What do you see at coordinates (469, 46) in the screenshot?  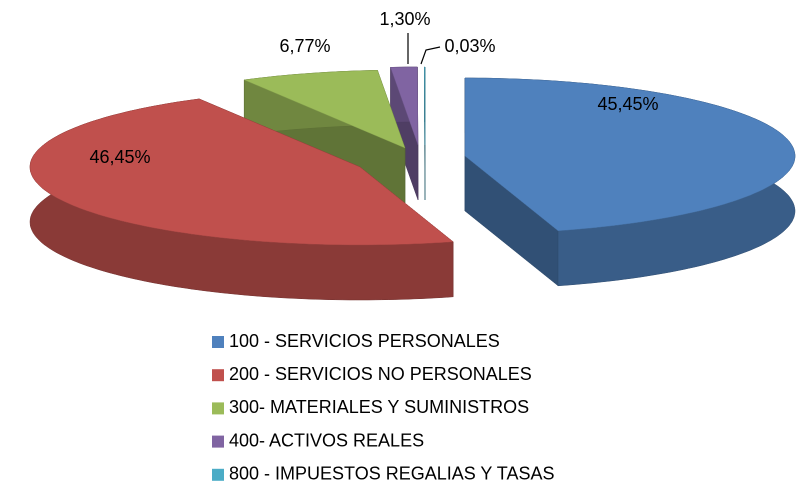 I see `data-label: 0,03%` at bounding box center [469, 46].